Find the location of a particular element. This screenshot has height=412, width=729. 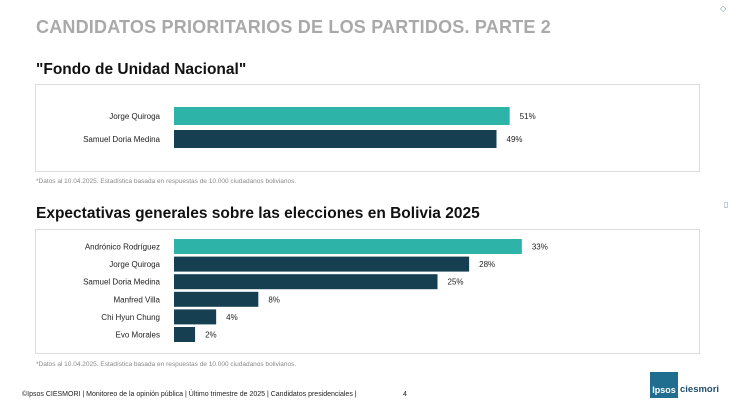

bar-evo-morales is located at coordinates (185, 334).